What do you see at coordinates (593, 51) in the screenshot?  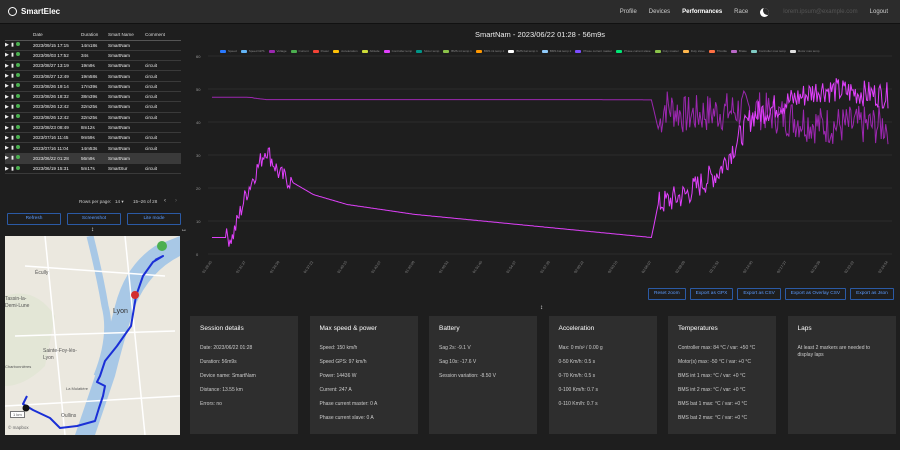 I see `legend-item: Phase current master` at bounding box center [593, 51].